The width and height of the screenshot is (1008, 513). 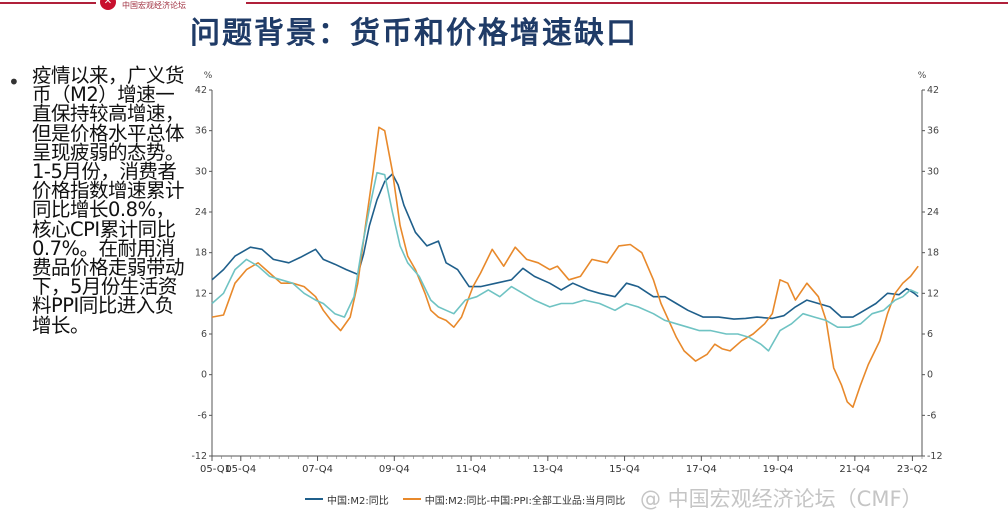 What do you see at coordinates (108, 5) in the screenshot?
I see `logo-mark-icon: ✕` at bounding box center [108, 5].